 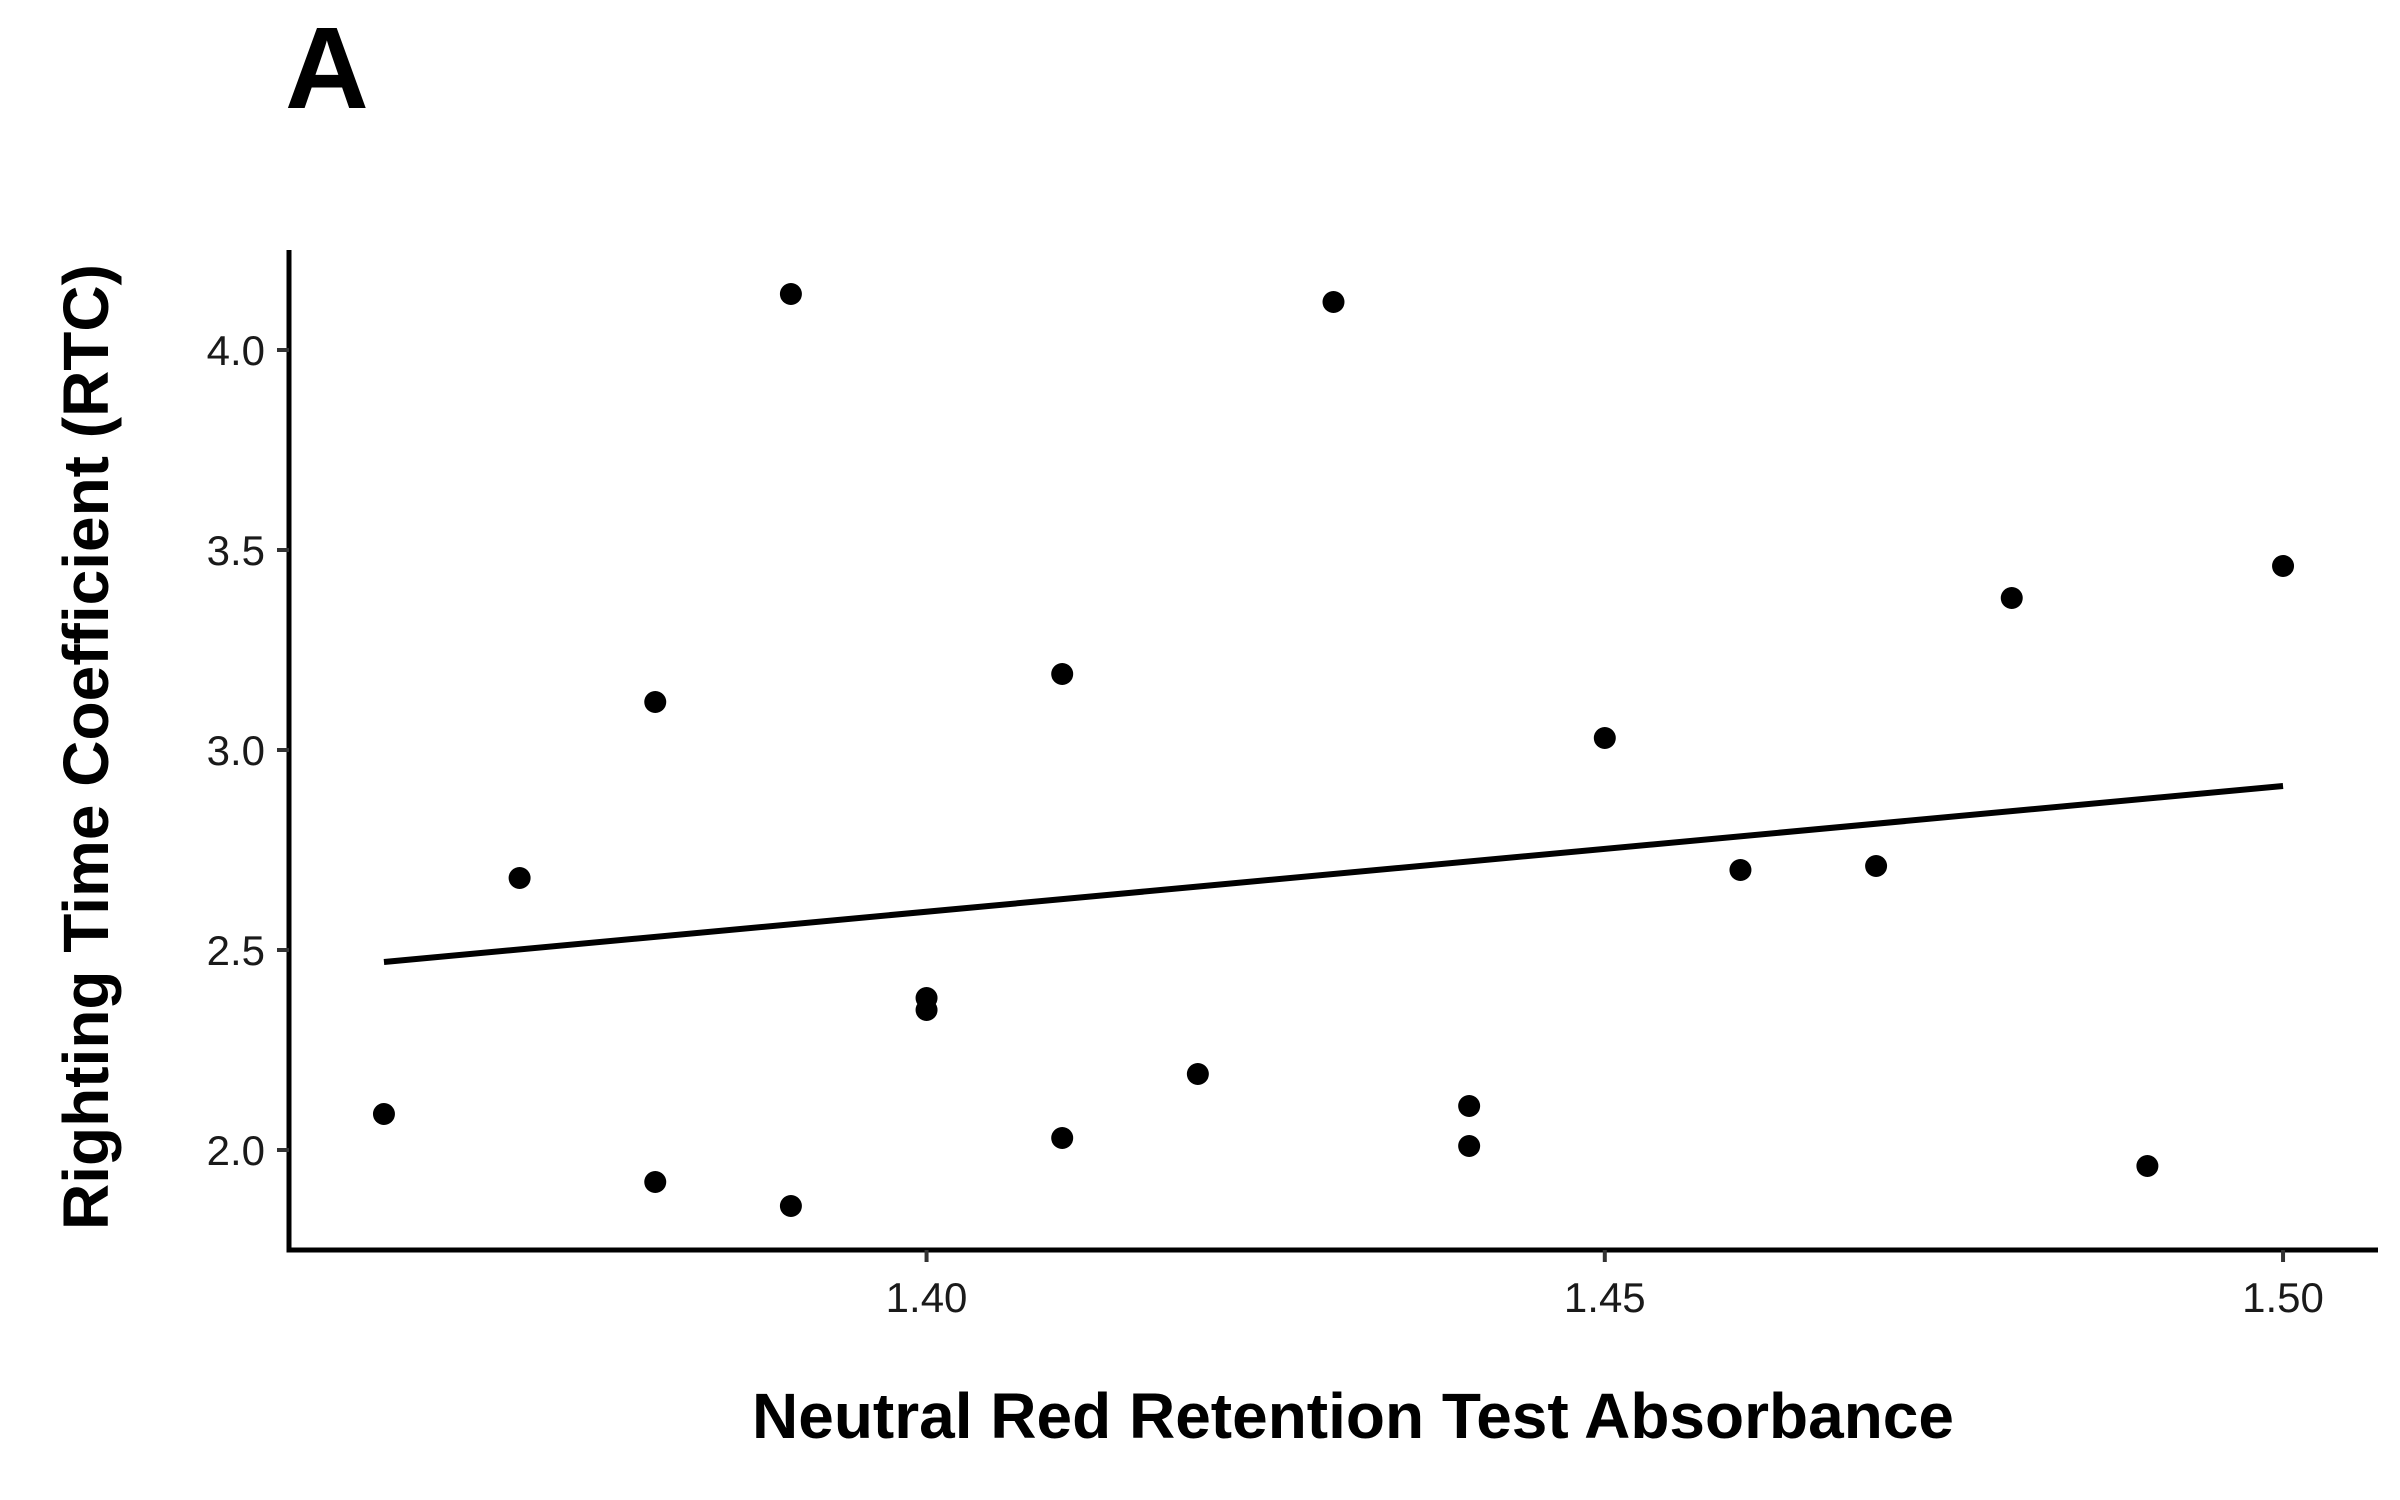 What do you see at coordinates (1333, 874) in the screenshot?
I see `fit-line` at bounding box center [1333, 874].